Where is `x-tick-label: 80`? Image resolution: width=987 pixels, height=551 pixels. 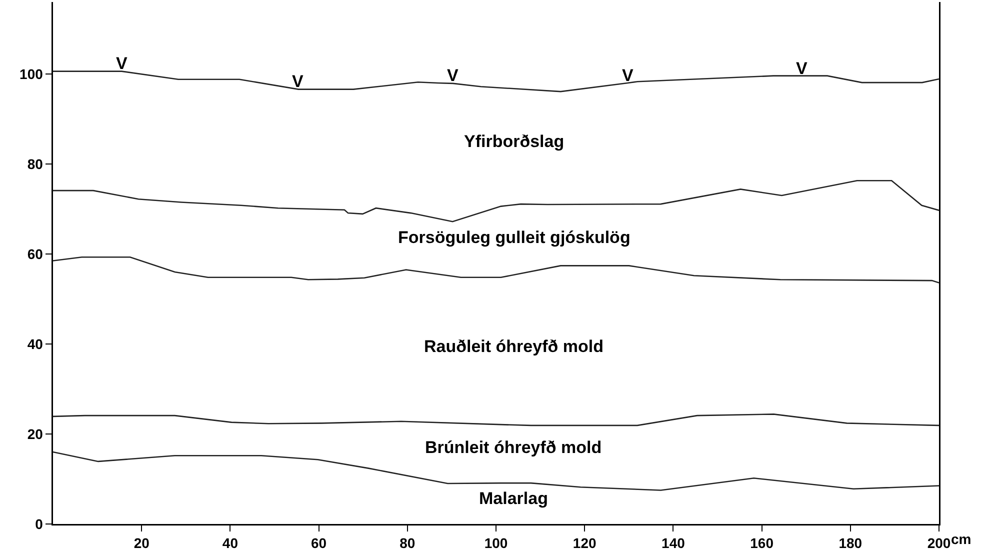 x-tick-label: 80 is located at coordinates (408, 543).